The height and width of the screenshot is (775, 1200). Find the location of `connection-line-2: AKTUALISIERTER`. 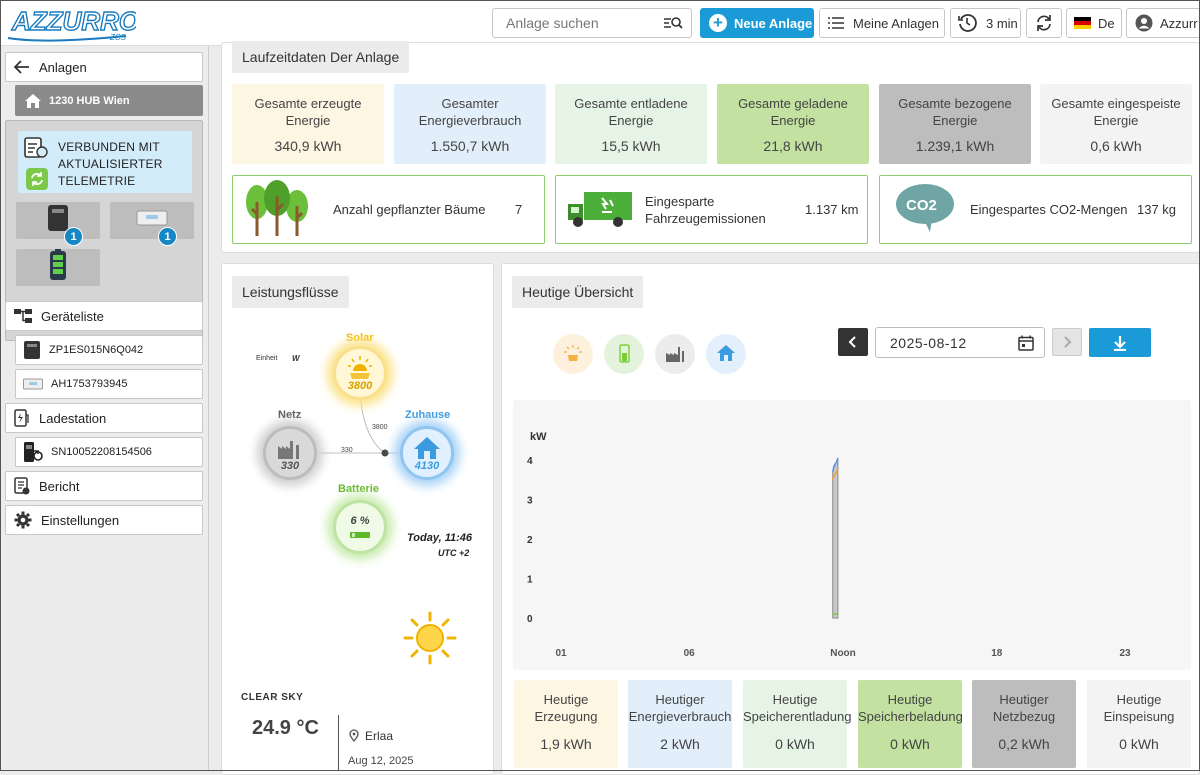

connection-line-2: AKTUALISIERTER is located at coordinates (110, 164).